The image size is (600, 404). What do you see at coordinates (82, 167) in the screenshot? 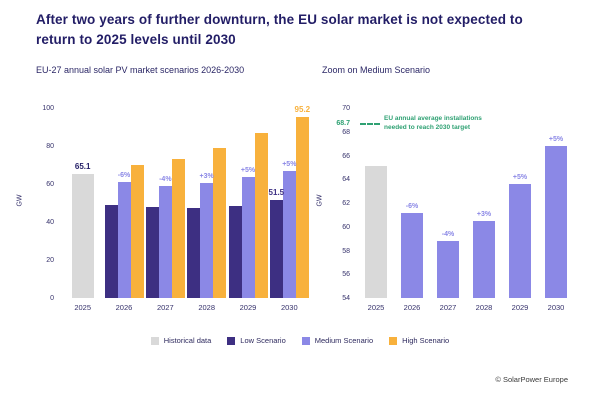
I see `bar-value-label: 65.1` at bounding box center [82, 167].